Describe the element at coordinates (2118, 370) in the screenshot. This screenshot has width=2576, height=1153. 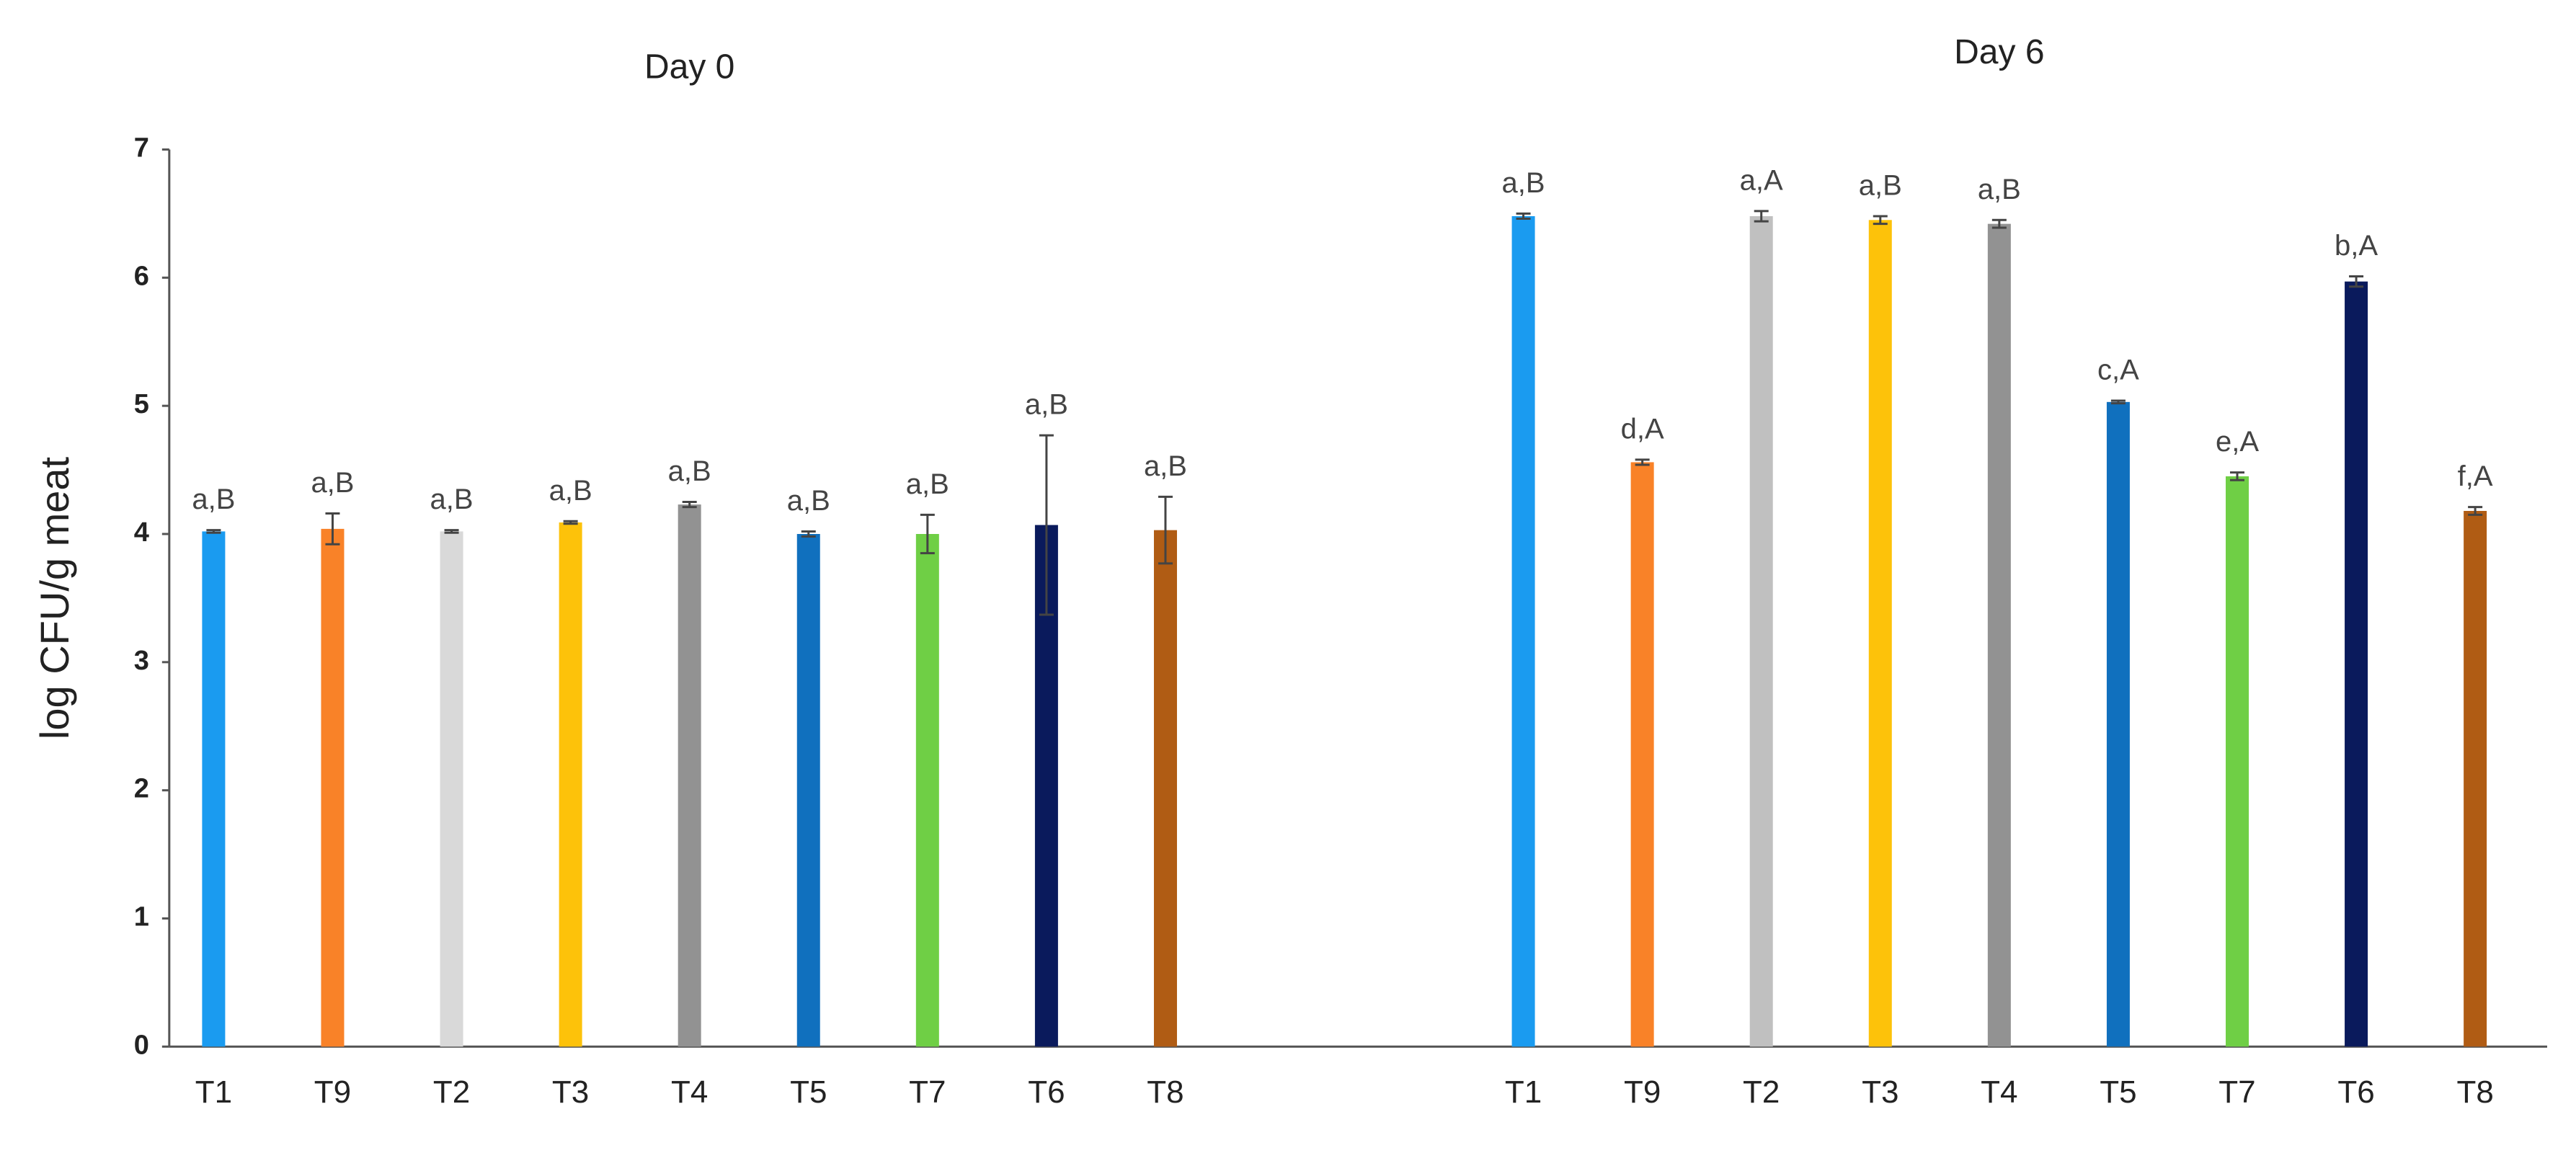
I see `significance-label: c,A` at that location.